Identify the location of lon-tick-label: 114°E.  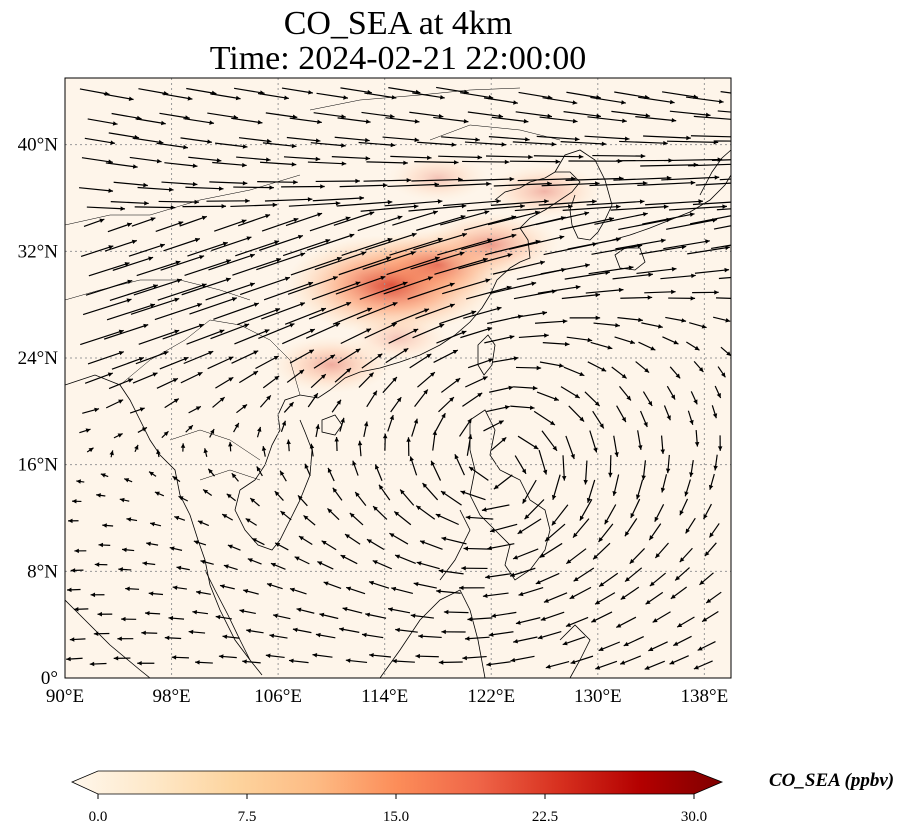
(384, 696).